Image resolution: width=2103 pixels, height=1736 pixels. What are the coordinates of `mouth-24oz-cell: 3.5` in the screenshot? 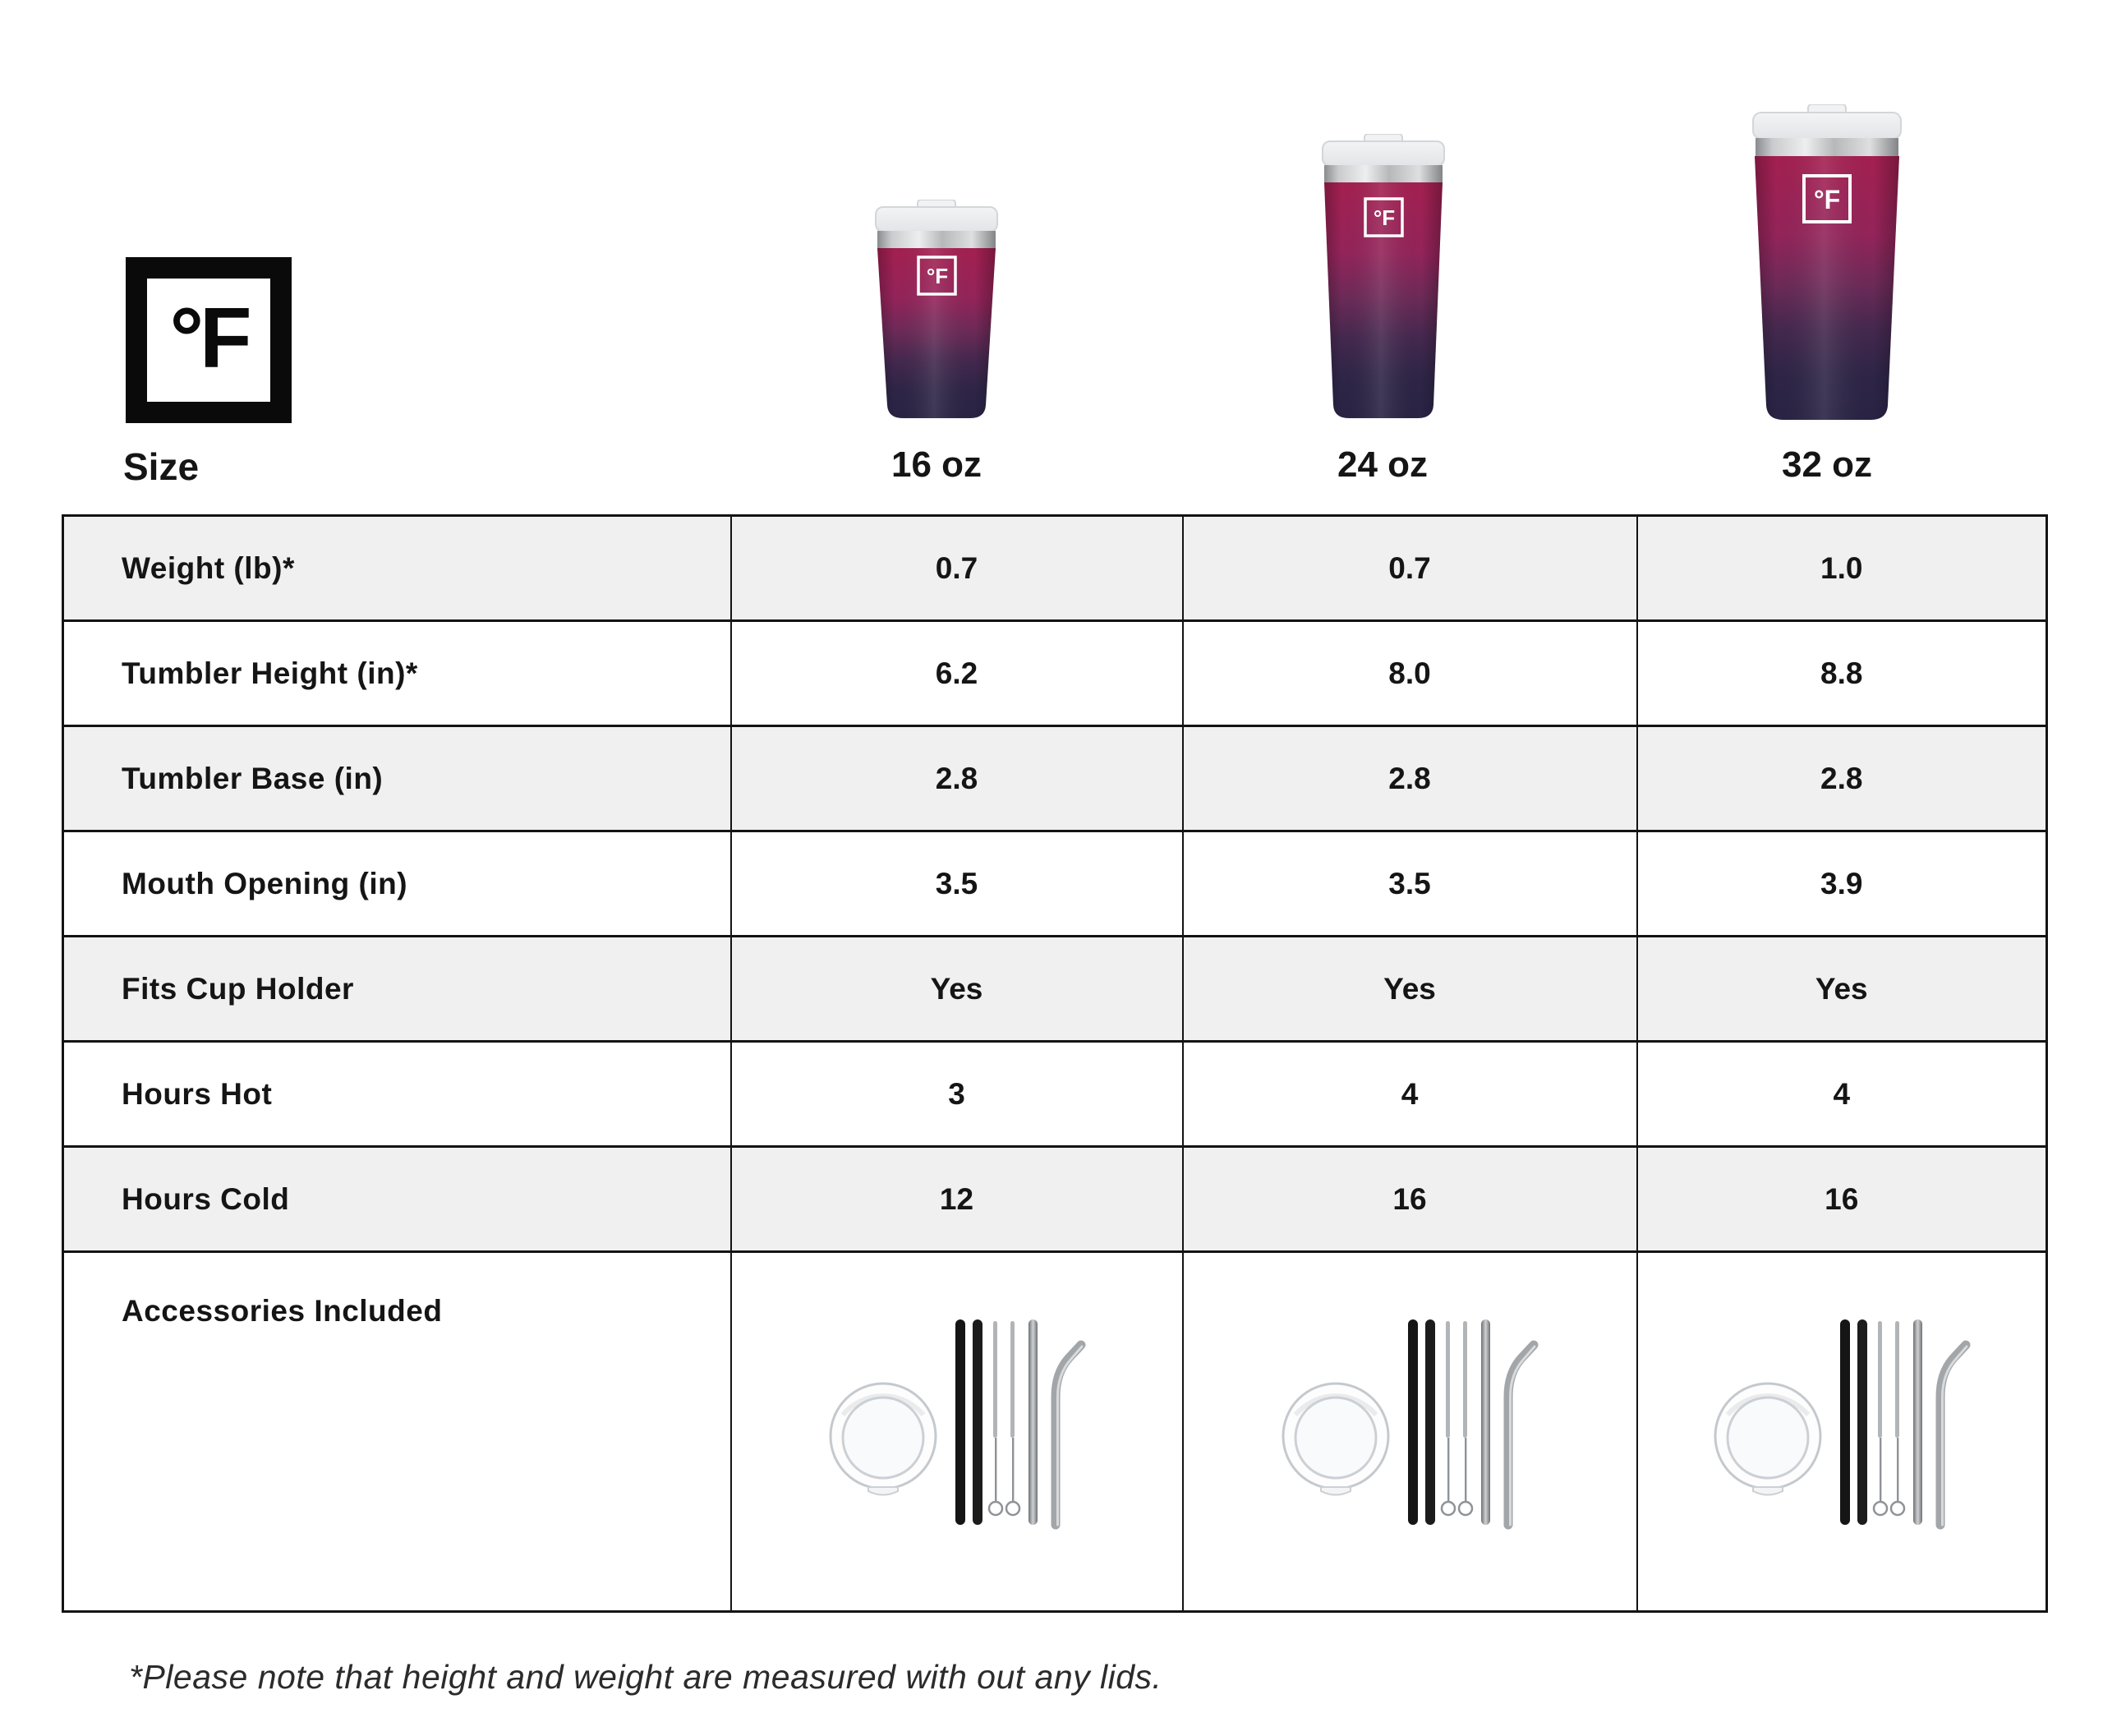 It's located at (1409, 884).